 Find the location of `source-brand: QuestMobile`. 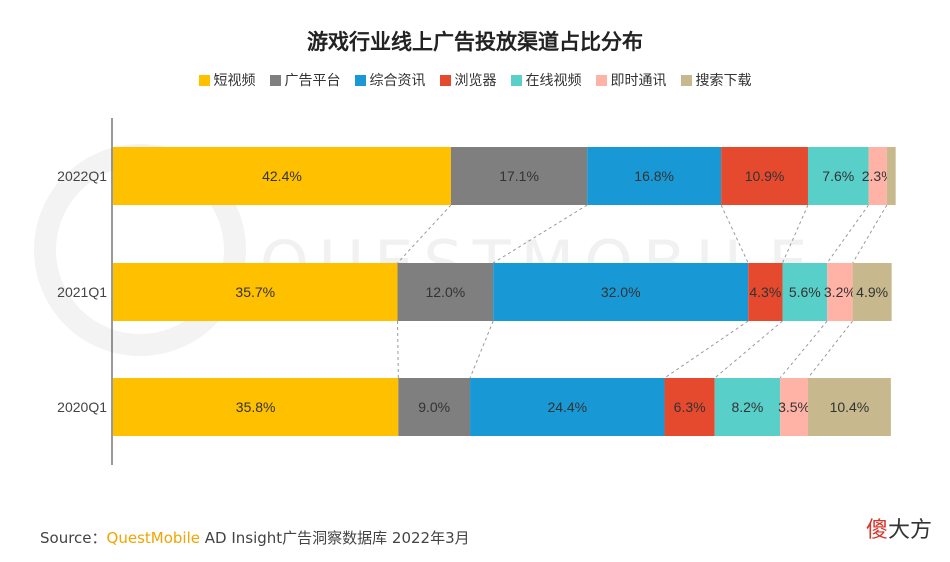

source-brand: QuestMobile is located at coordinates (153, 538).